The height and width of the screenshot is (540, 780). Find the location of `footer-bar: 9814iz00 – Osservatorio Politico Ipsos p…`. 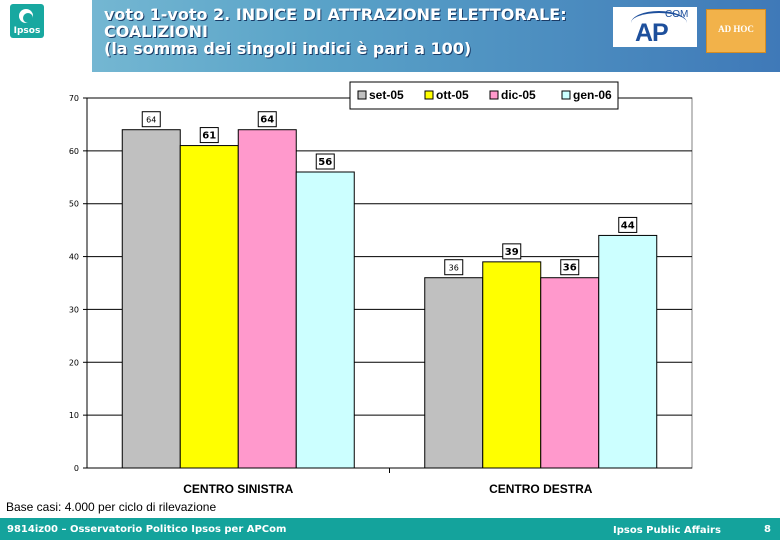

footer-bar: 9814iz00 – Osservatorio Politico Ipsos p… is located at coordinates (390, 529).